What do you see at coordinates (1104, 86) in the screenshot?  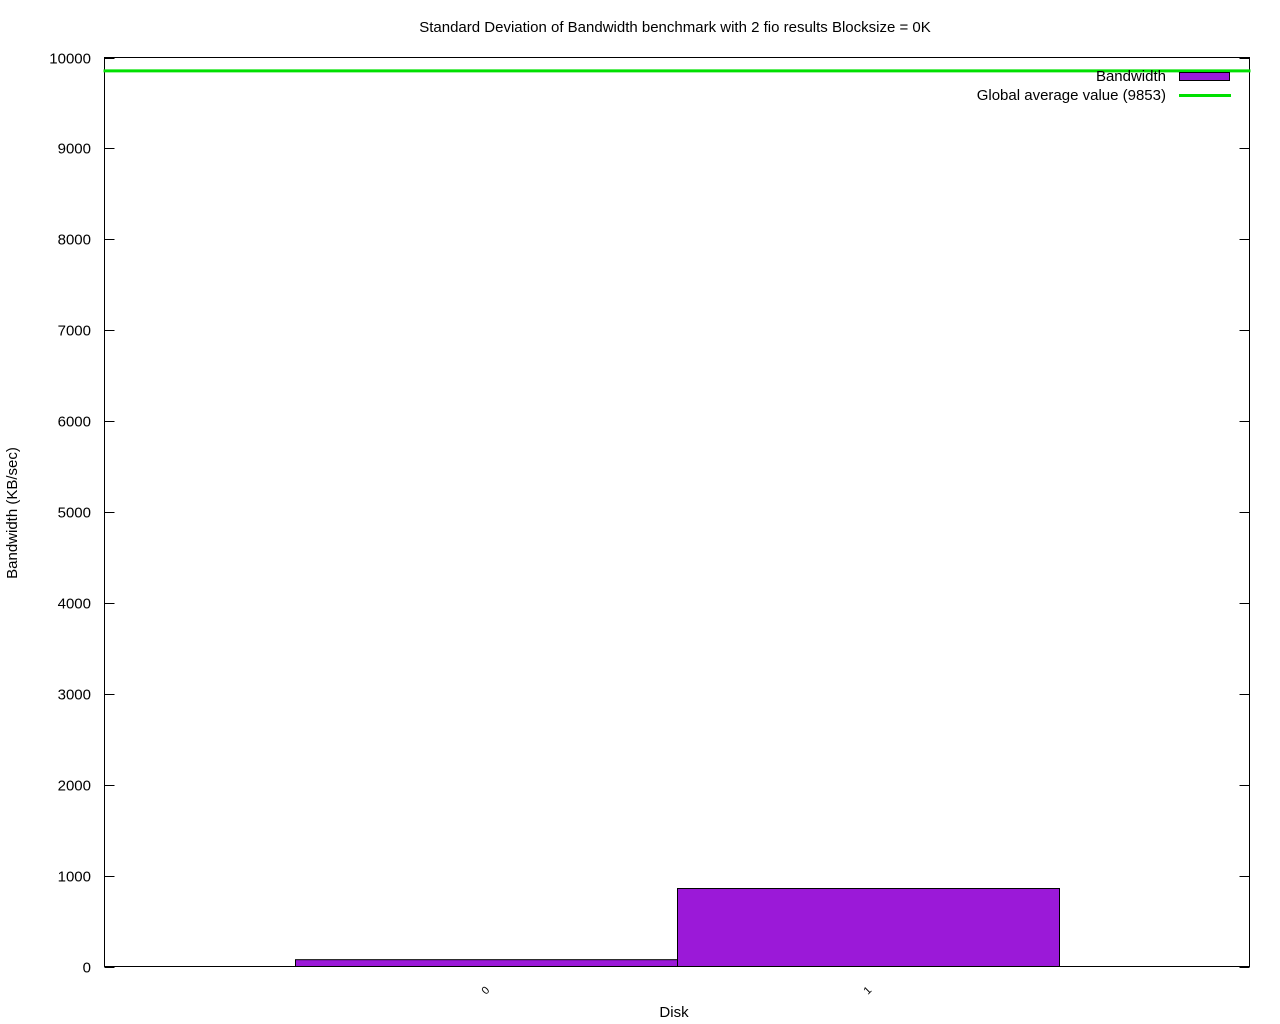 I see `legend: Bandwidth Global average value (9853)` at bounding box center [1104, 86].